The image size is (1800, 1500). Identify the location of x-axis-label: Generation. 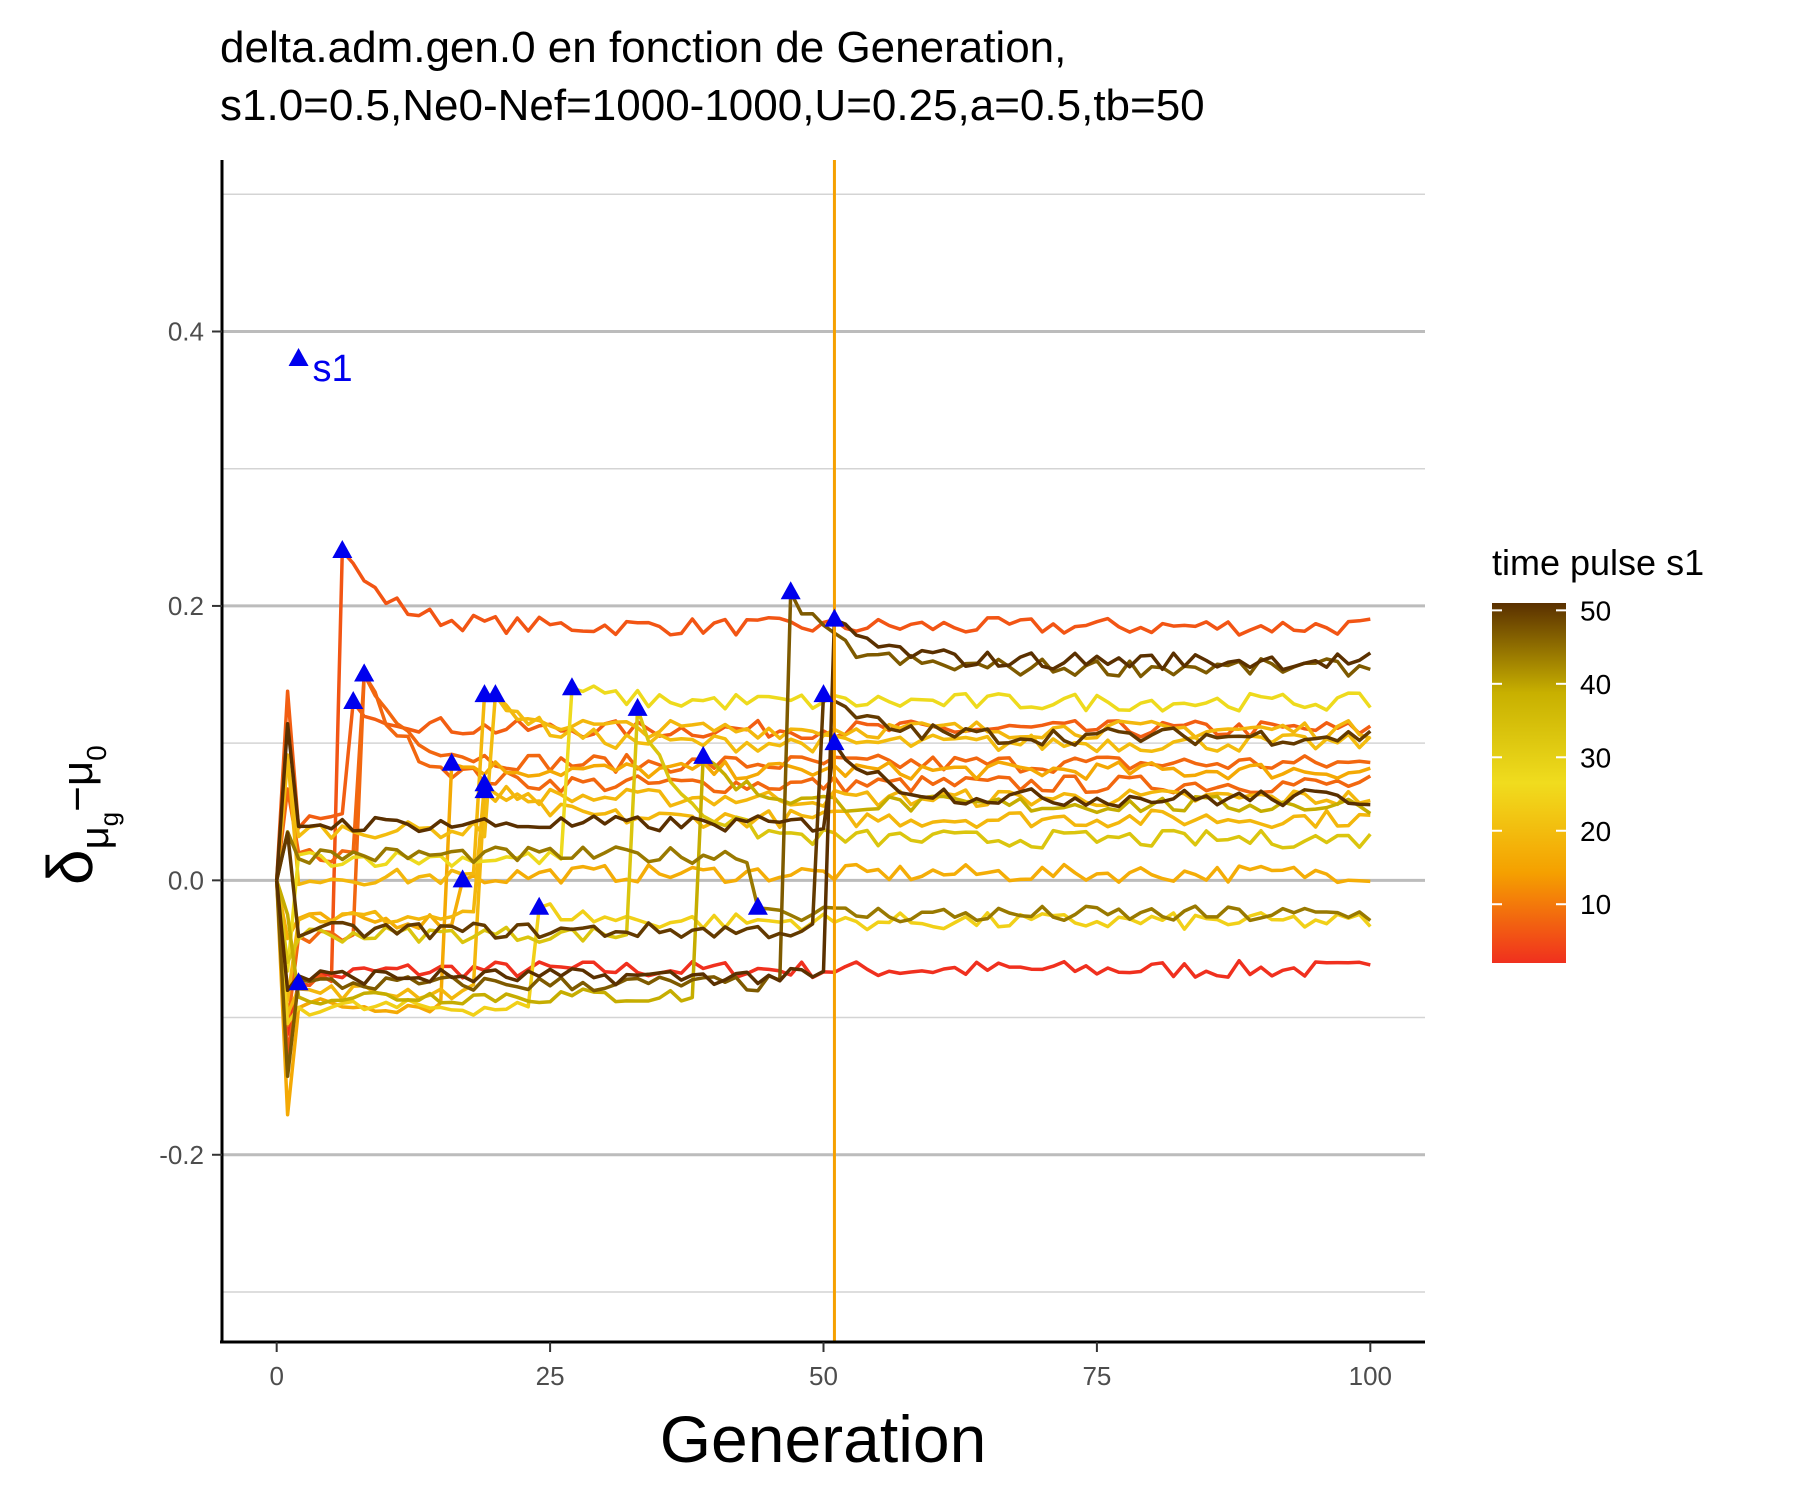
(823, 1439).